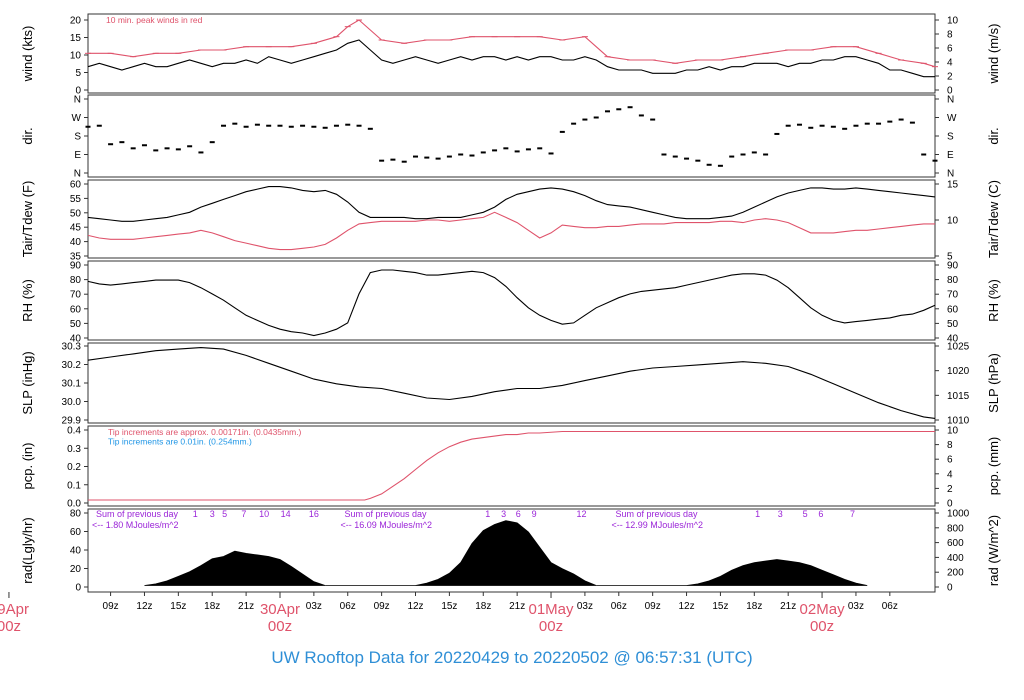  Describe the element at coordinates (135, 525) in the screenshot. I see `daily-sum-value: <-- 1.80 MJoules/m^2` at that location.